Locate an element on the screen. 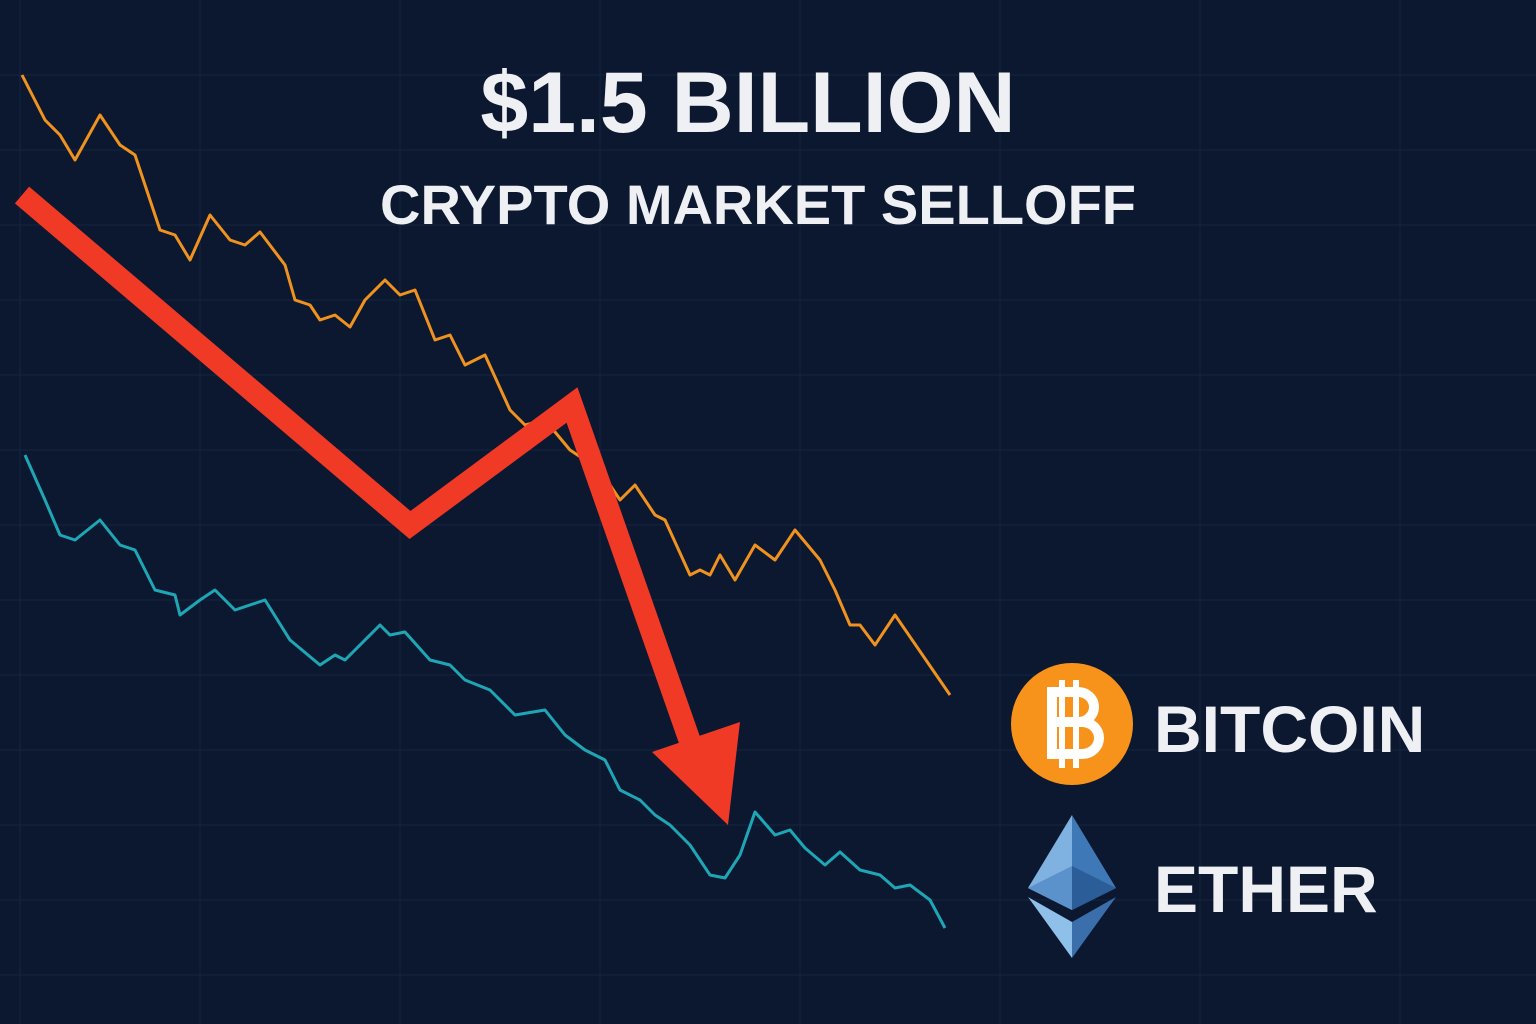  bitcoin-icon is located at coordinates (1072, 724).